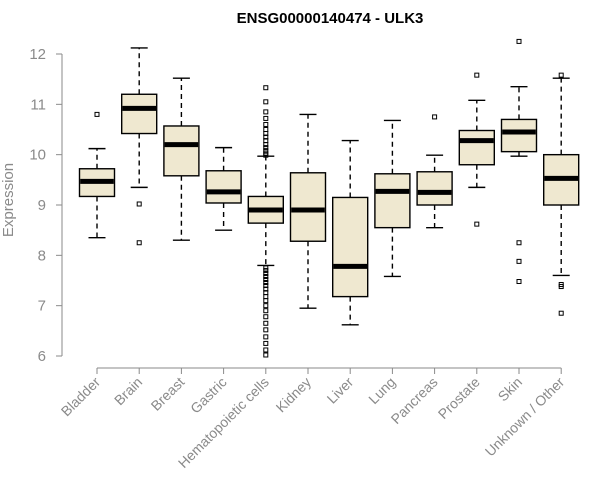 The image size is (600, 500). What do you see at coordinates (561, 194) in the screenshot?
I see `box-unknown-other` at bounding box center [561, 194].